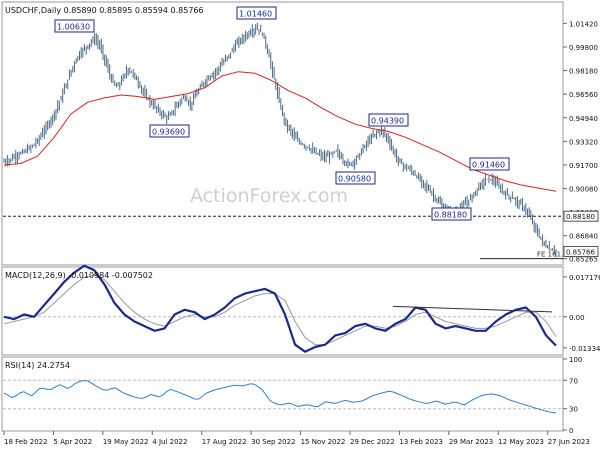 The image size is (600, 454). I want to click on rsi-line, so click(280, 397).